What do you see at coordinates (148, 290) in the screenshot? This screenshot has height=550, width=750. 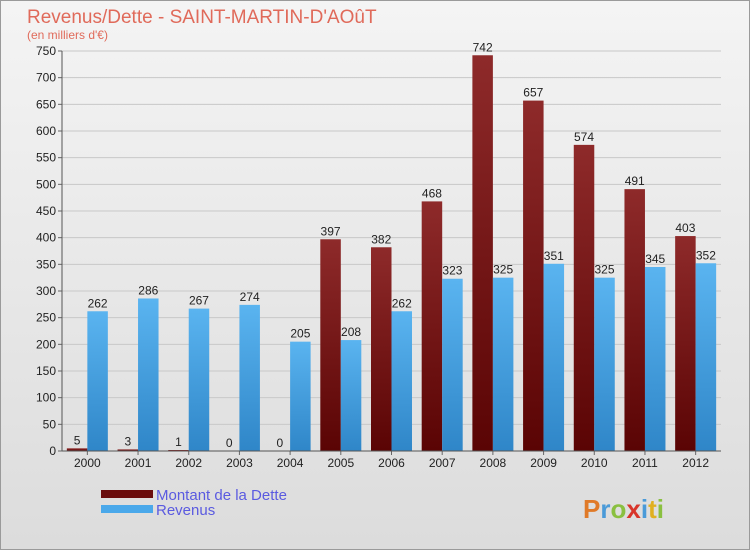 I see `value-label: 286` at bounding box center [148, 290].